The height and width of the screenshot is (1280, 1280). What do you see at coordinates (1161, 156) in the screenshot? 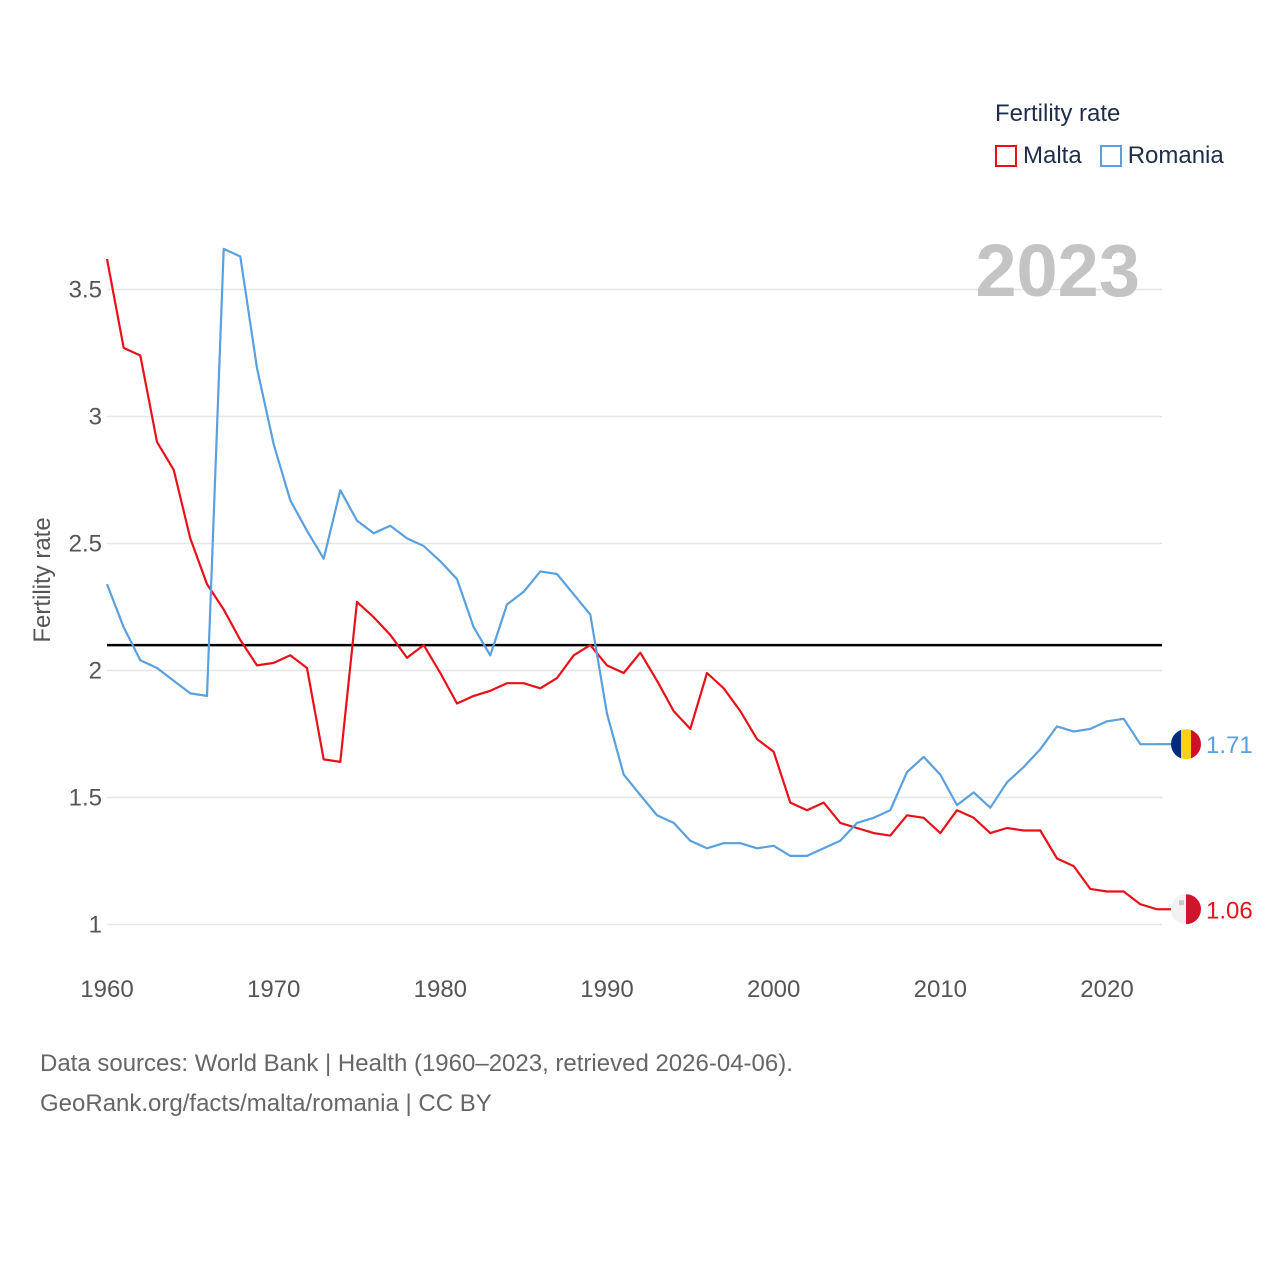
I see `legend-item-romania: Romania` at bounding box center [1161, 156].